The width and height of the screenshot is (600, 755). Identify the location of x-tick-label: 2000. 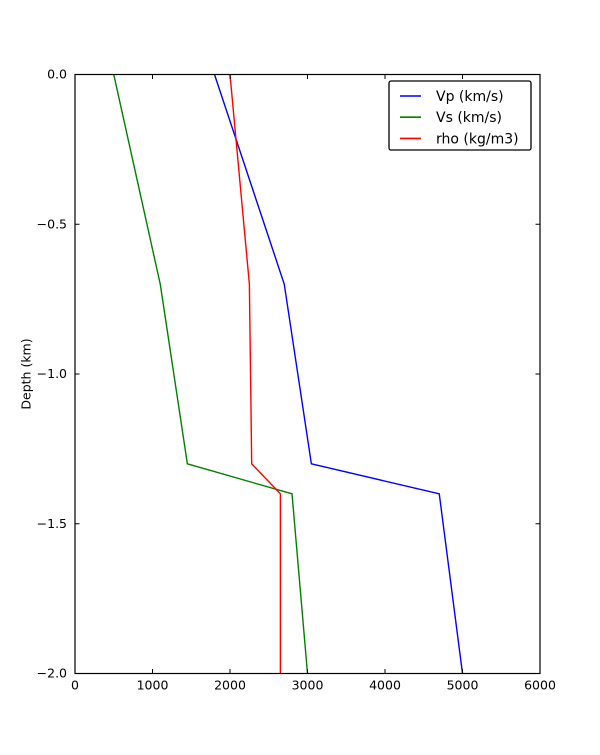
(230, 685).